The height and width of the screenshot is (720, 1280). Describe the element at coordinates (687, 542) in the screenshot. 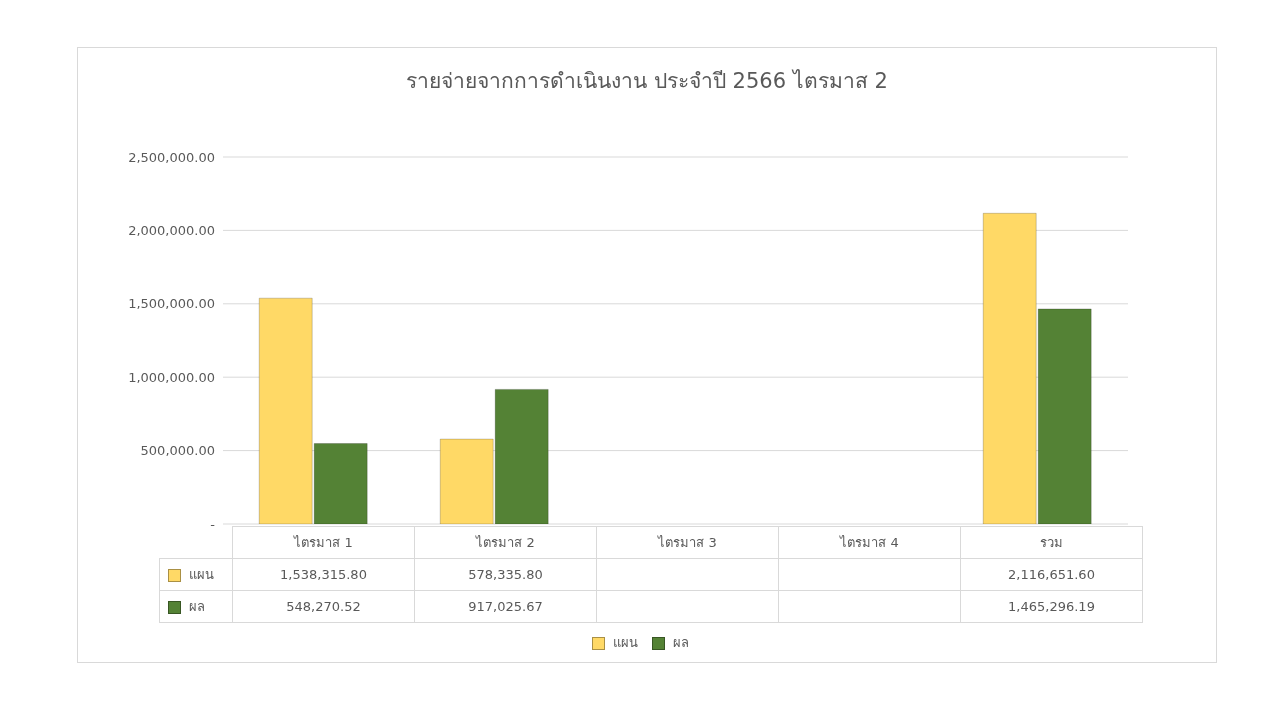

I see `x-tick-label: ไตรมาส 3` at that location.